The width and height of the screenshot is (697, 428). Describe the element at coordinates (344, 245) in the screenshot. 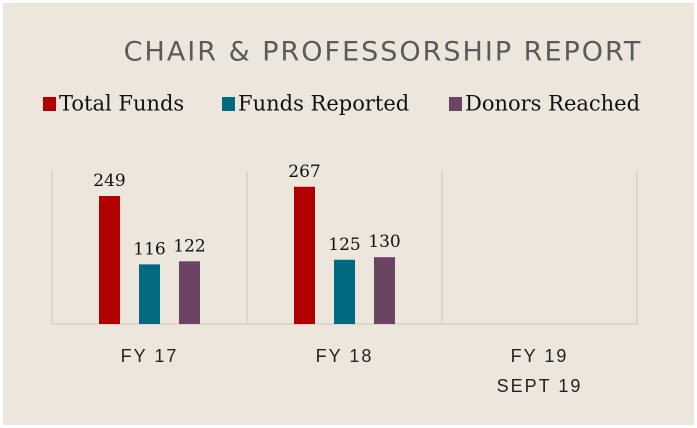

I see `data-label: 125` at that location.